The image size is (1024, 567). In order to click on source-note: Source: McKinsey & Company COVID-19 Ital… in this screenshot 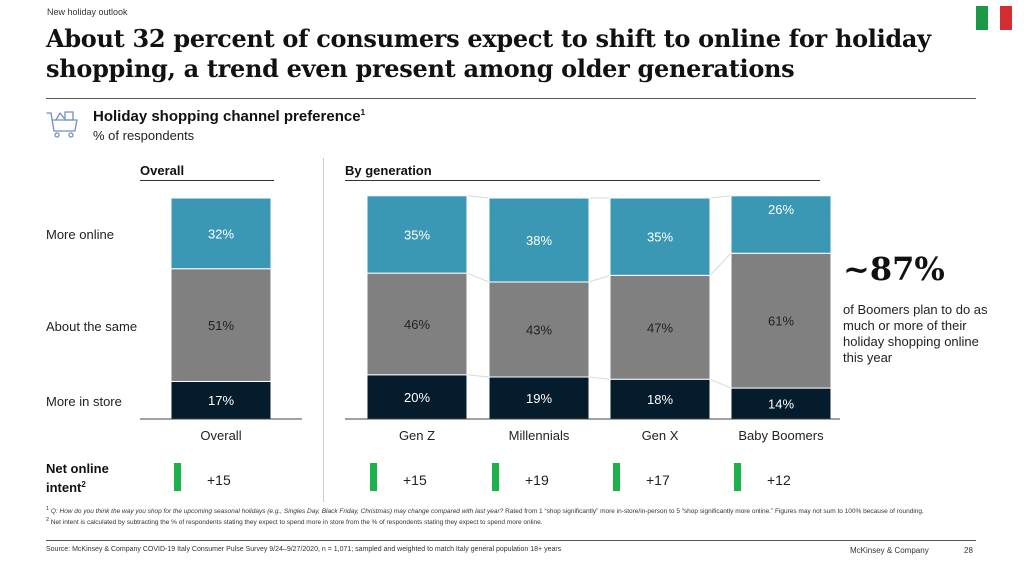, I will do `click(304, 549)`.